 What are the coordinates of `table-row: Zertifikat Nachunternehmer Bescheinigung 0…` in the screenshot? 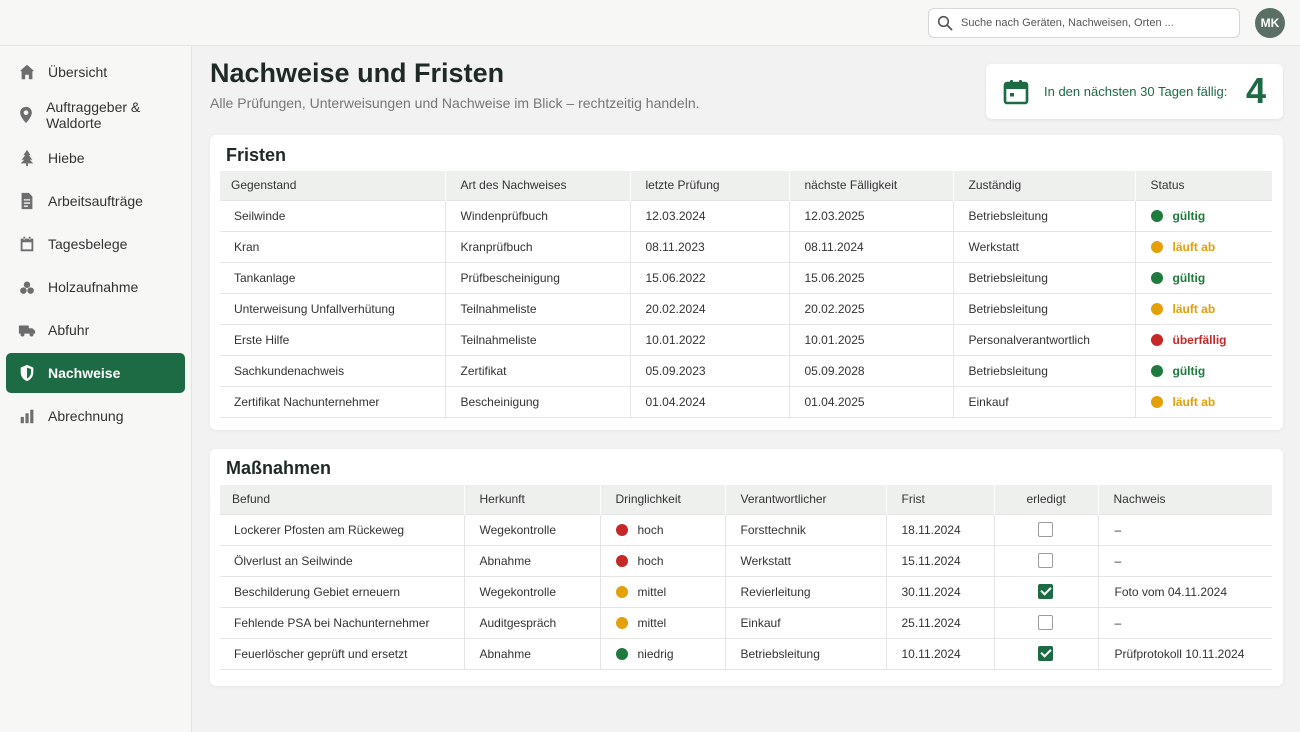 It's located at (746, 401).